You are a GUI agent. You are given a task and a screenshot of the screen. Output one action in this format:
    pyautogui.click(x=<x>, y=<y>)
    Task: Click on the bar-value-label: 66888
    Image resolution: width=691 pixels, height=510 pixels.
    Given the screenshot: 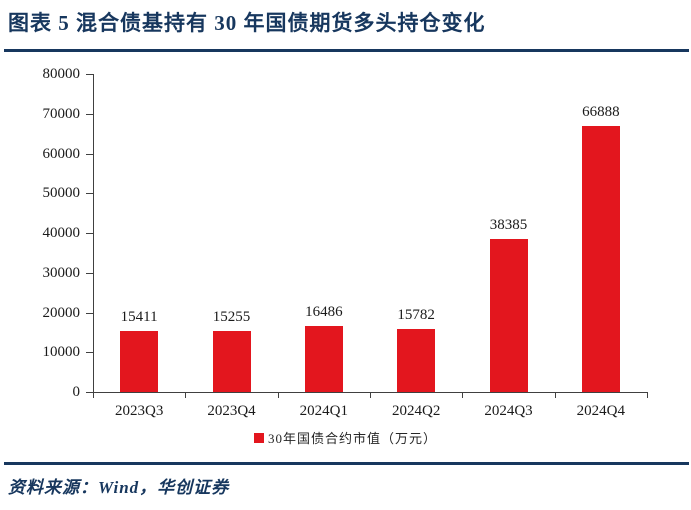 What is the action you would take?
    pyautogui.click(x=601, y=112)
    